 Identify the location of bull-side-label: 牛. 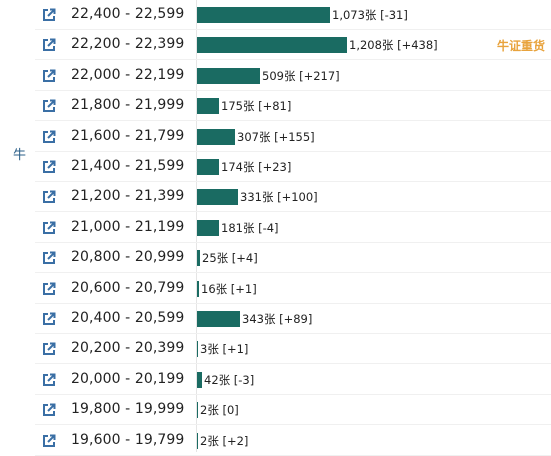
(20, 155).